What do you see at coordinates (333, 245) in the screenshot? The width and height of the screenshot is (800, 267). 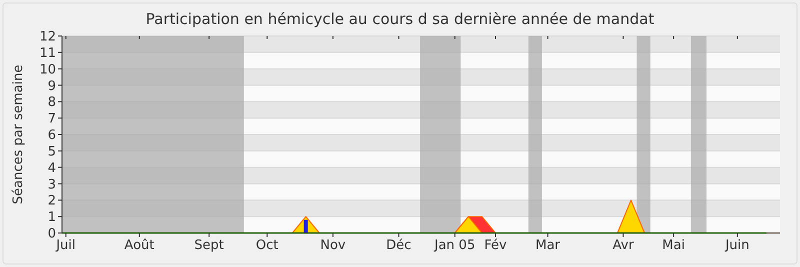 I see `x-tick-label: Nov` at bounding box center [333, 245].